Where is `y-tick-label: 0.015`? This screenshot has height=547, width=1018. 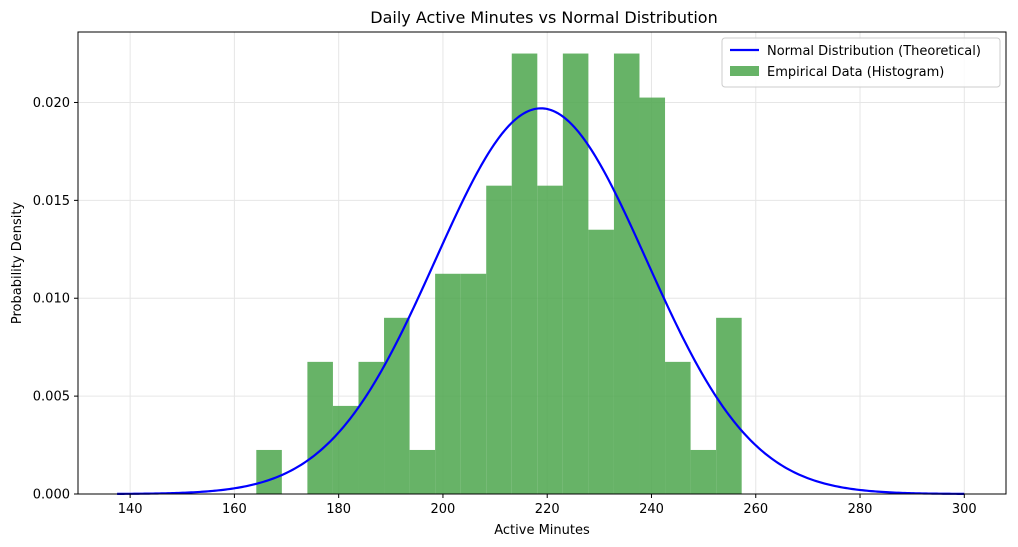
y-tick-label: 0.015 is located at coordinates (51, 201).